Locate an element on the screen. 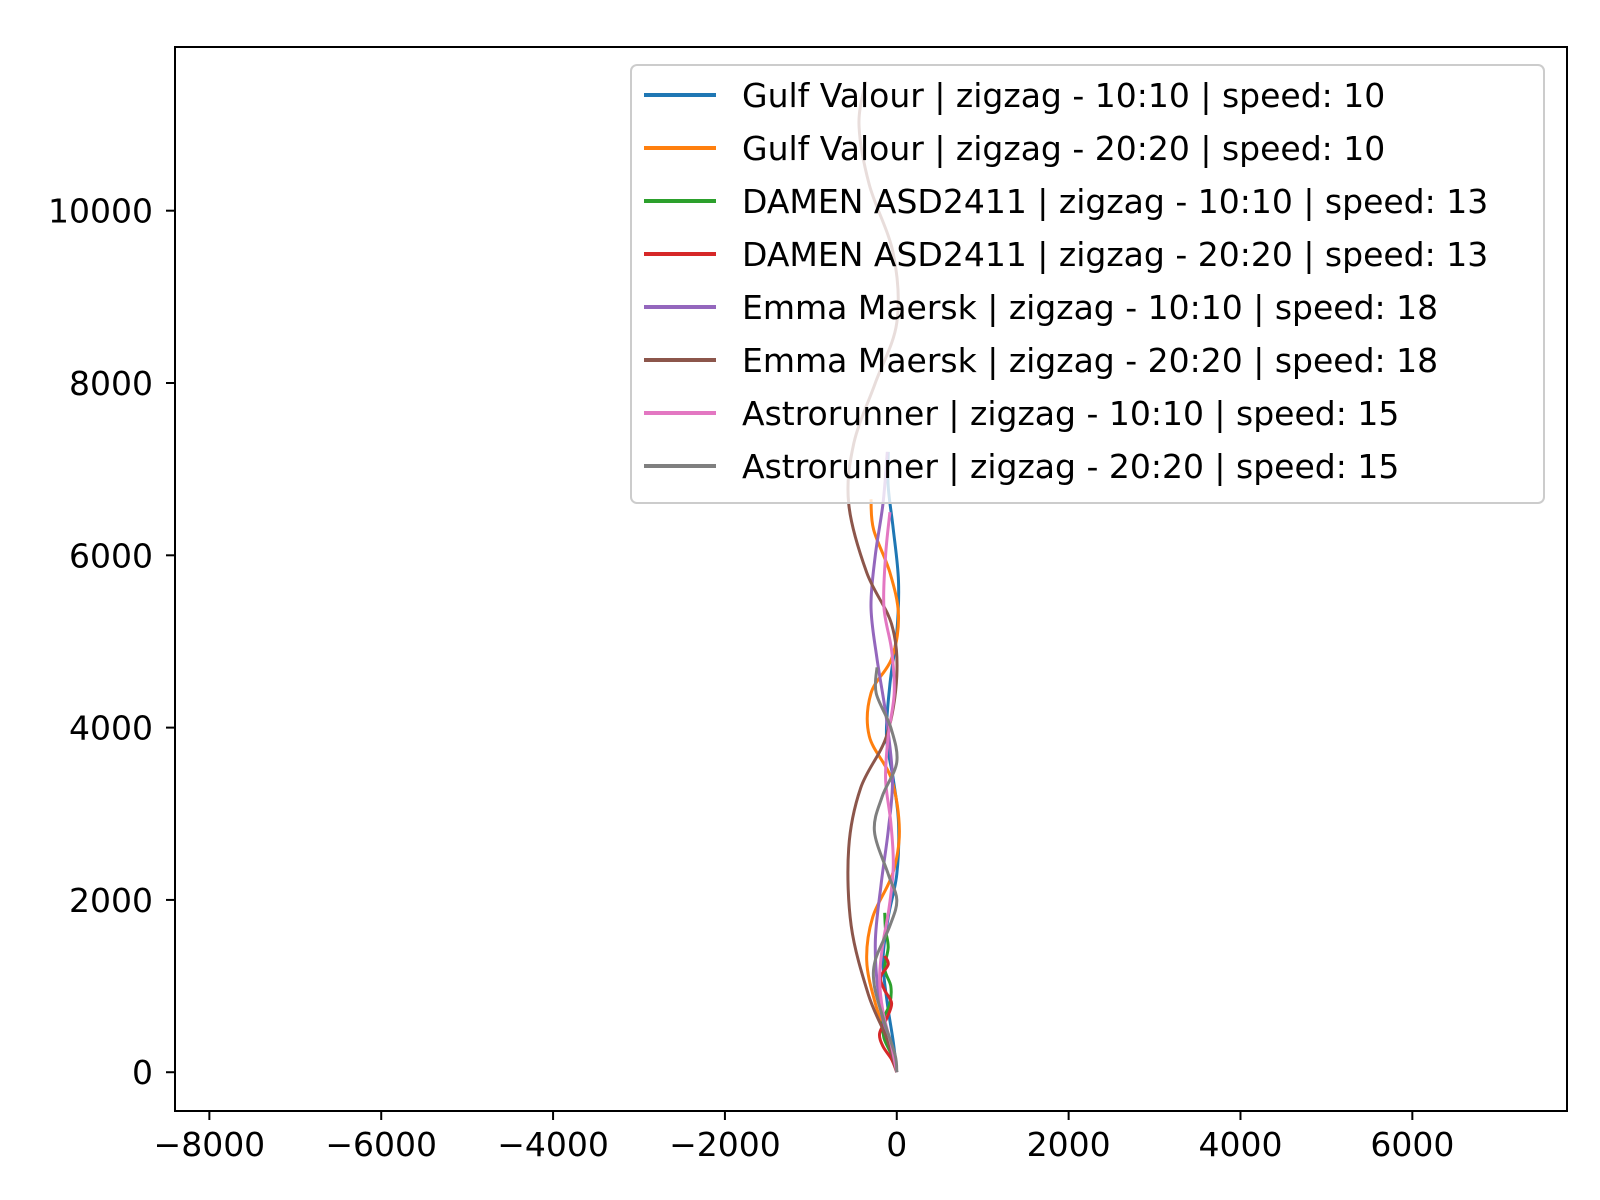 This screenshot has height=1200, width=1600. legend-label-2: Gulf Valour | zigzag - 20:20 | speed: 10 is located at coordinates (1063, 148).